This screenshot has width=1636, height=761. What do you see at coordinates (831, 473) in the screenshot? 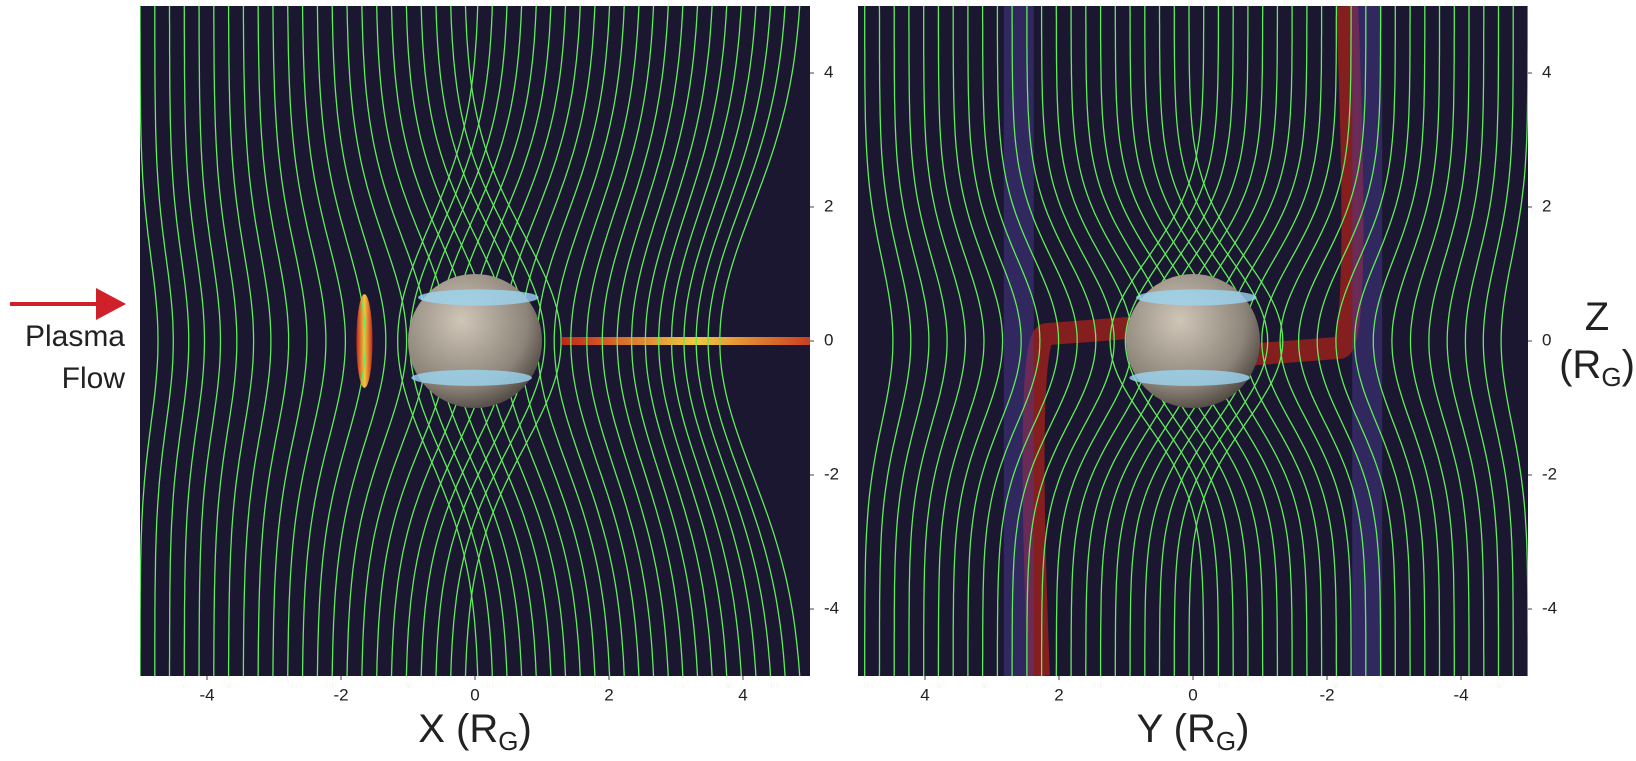
I see `y-tick-label: -2` at bounding box center [831, 473].